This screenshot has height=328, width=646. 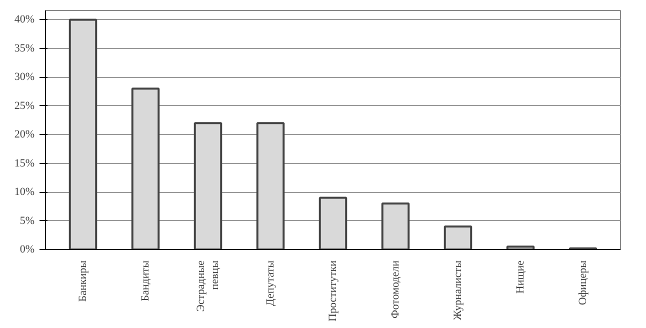 What do you see at coordinates (24, 48) in the screenshot?
I see `y-tick-label: 35%` at bounding box center [24, 48].